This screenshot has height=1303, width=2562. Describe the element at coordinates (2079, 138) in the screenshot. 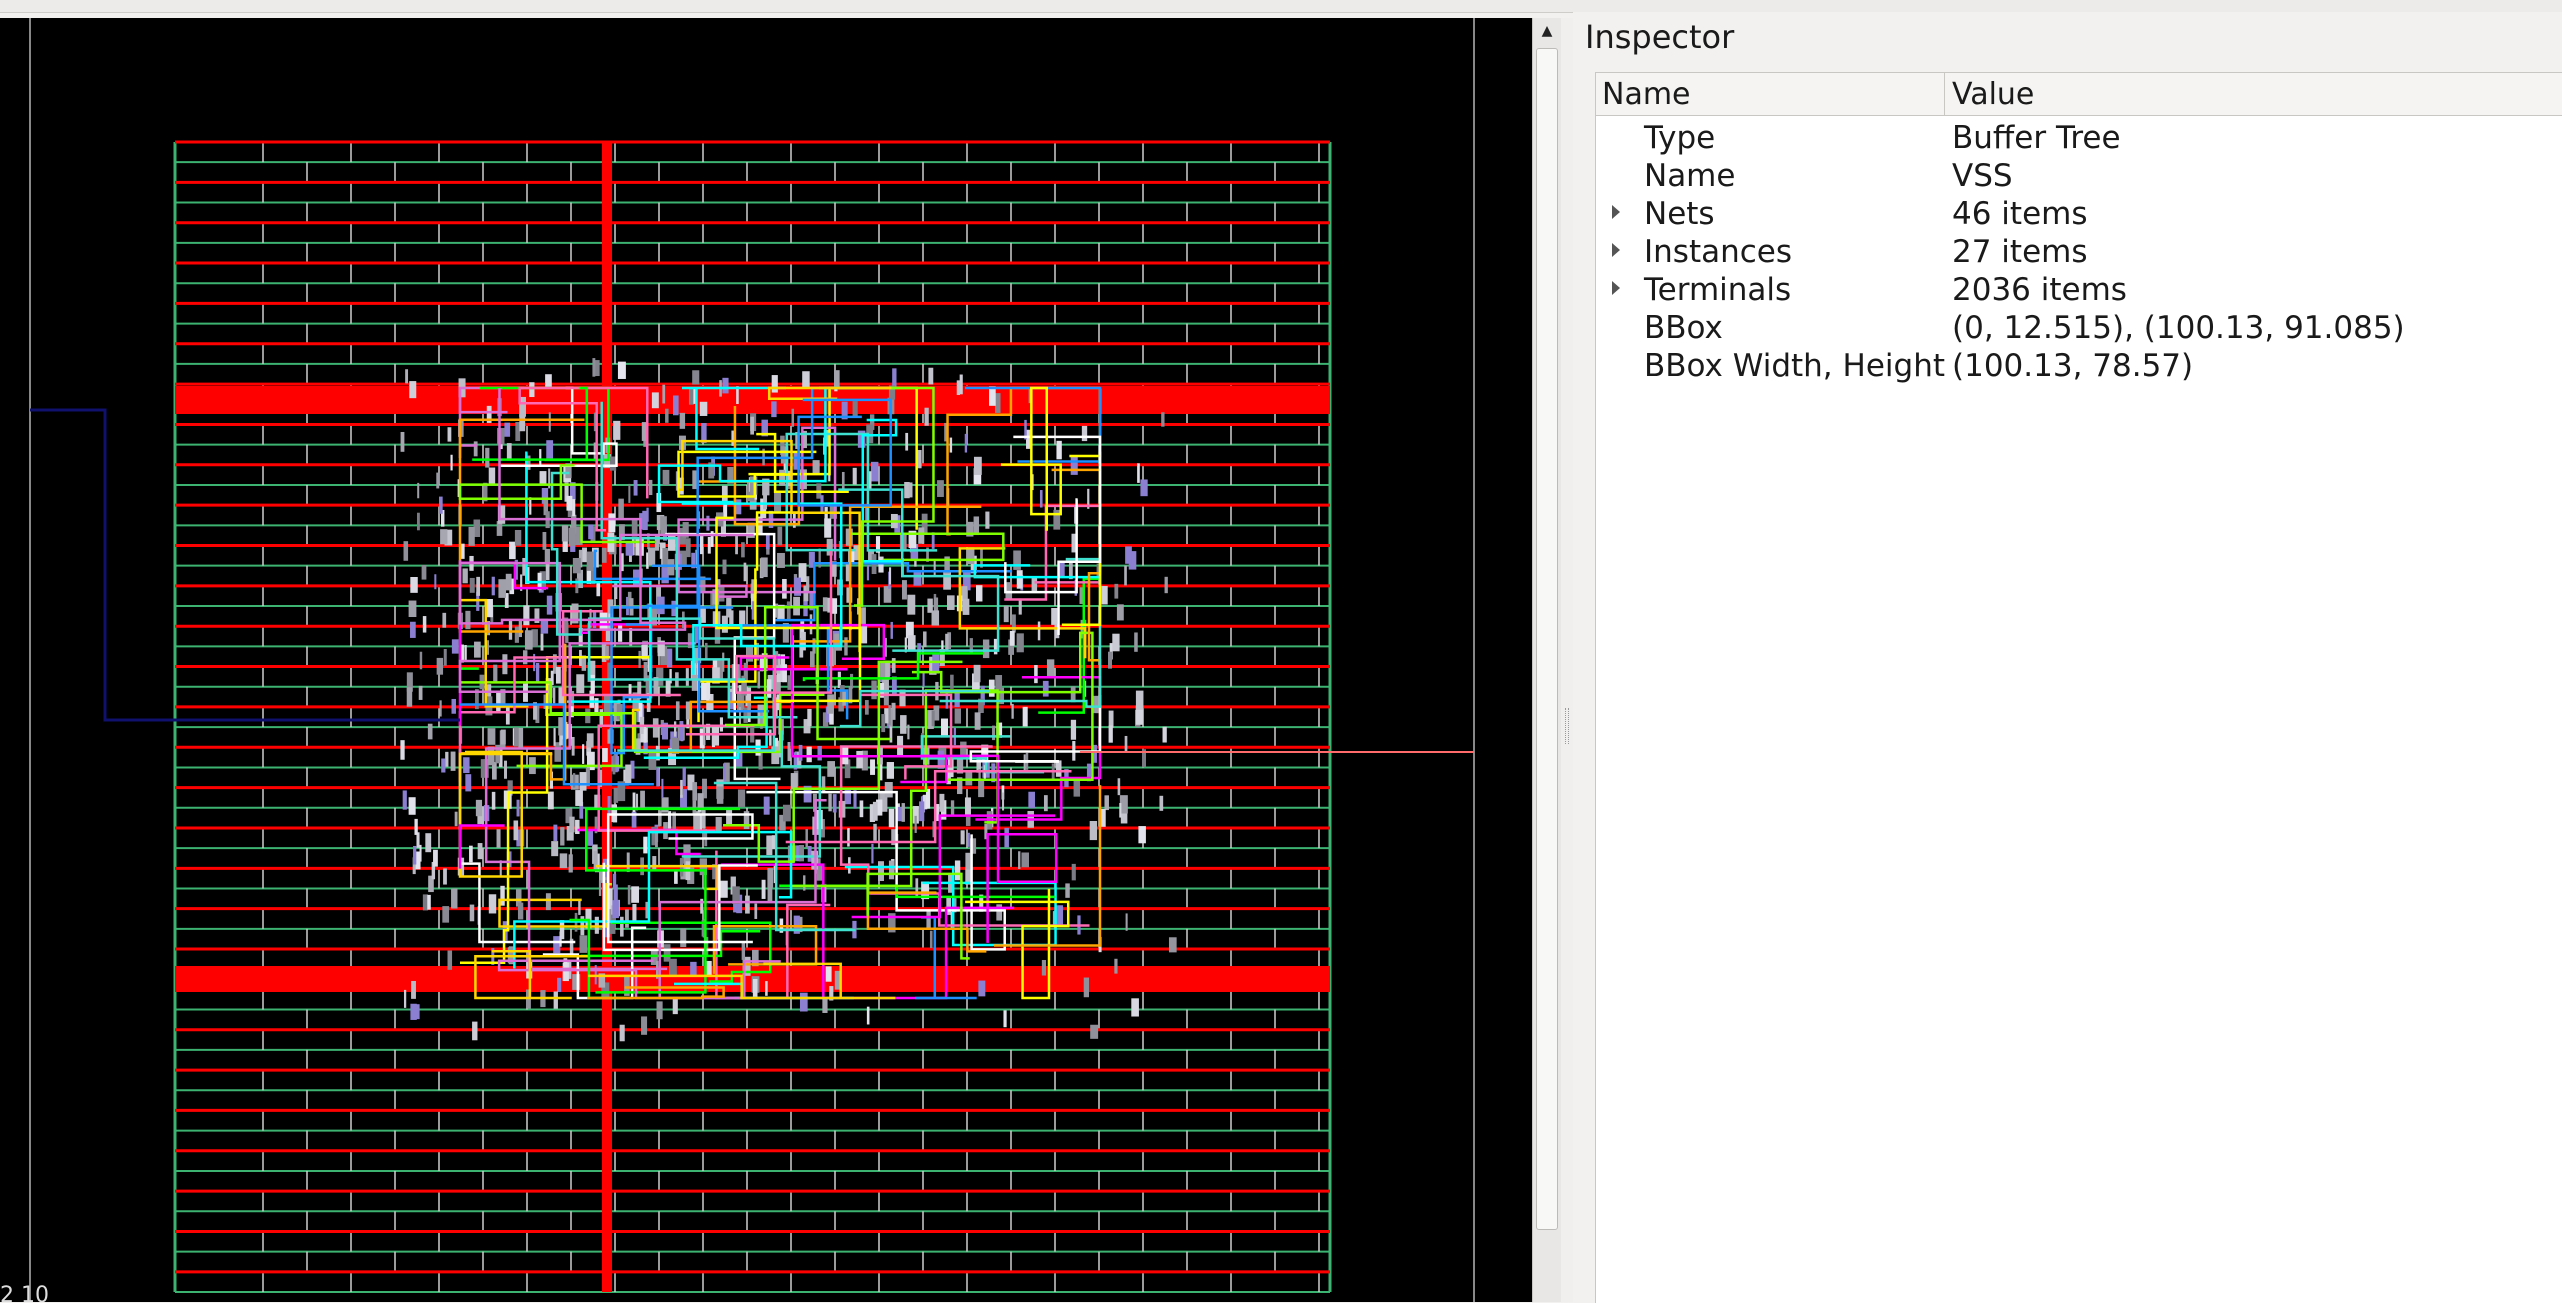

I see `tree-row-type: Type Buffer Tree` at that location.